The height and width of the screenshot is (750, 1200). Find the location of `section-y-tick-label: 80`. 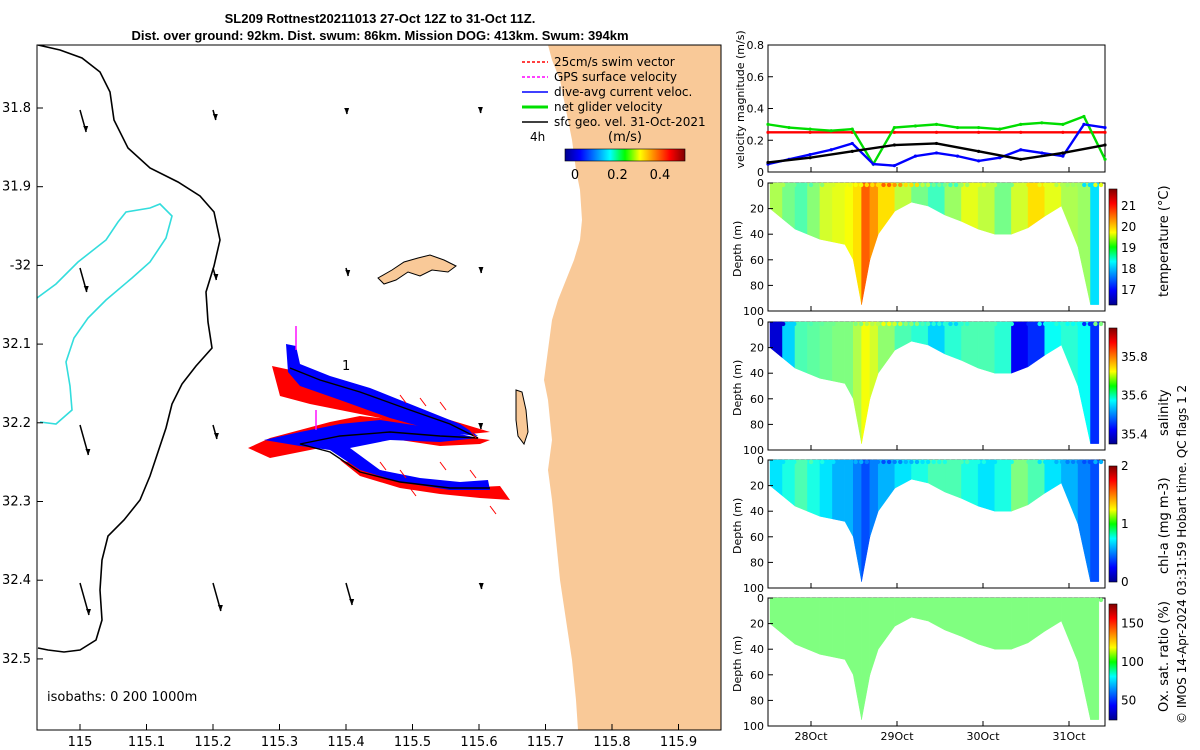

section-y-tick-label: 80 is located at coordinates (757, 562).